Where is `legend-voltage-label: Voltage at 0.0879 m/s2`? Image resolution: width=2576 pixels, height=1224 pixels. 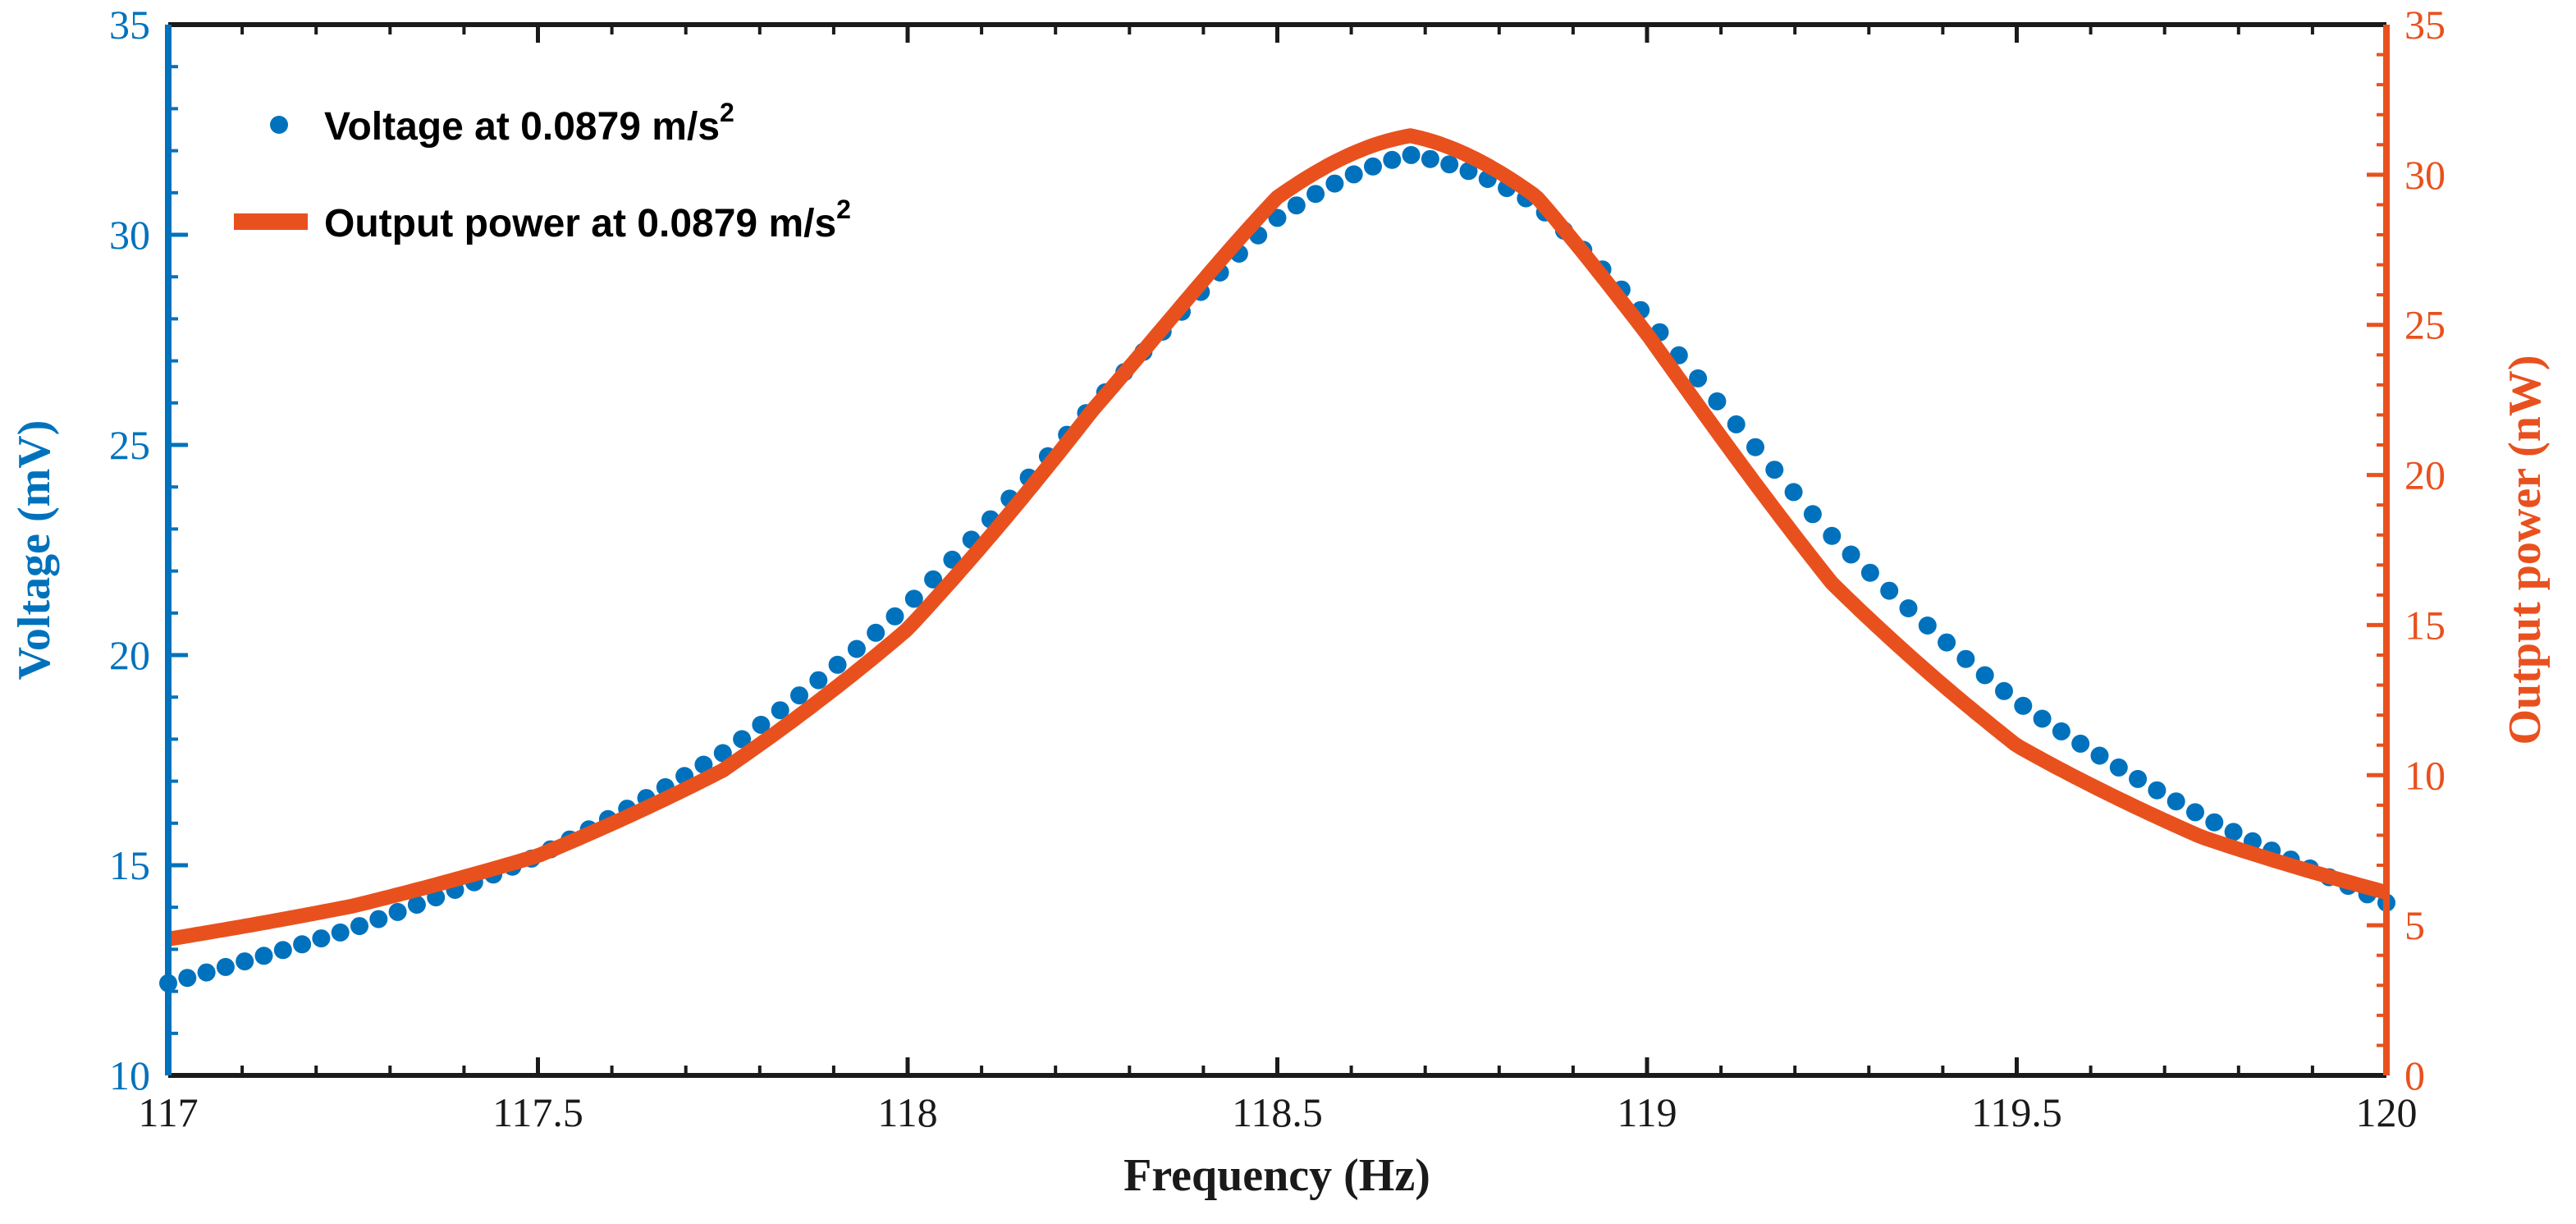
legend-voltage-label: Voltage at 0.0879 m/s2 is located at coordinates (529, 123).